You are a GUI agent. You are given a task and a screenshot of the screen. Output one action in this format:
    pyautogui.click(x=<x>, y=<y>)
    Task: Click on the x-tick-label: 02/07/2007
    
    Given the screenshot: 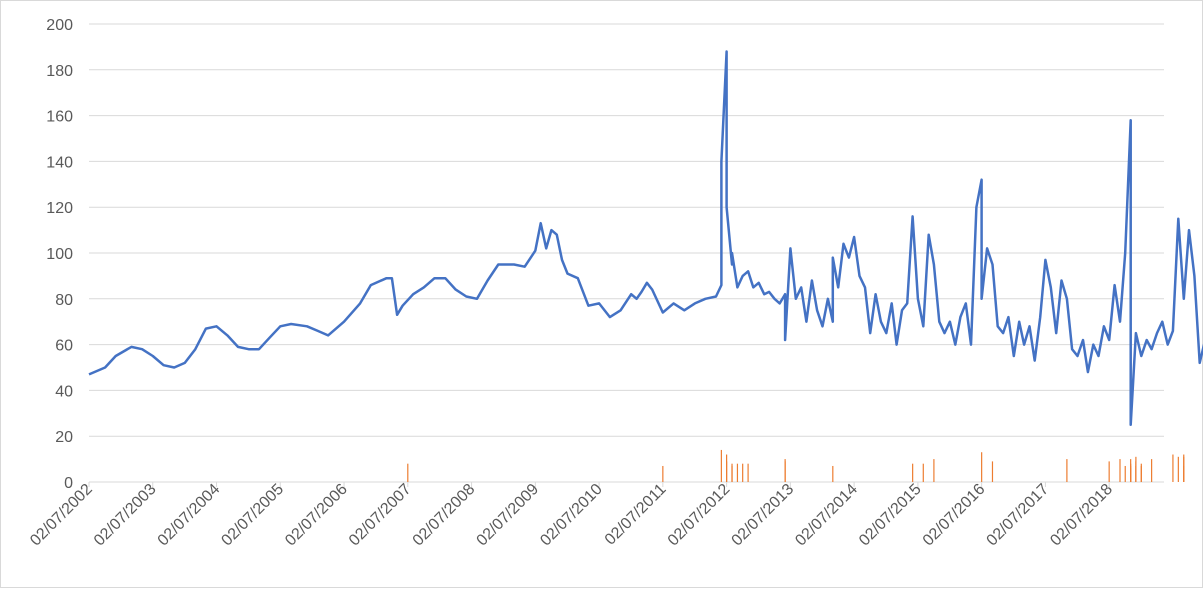 What is the action you would take?
    pyautogui.click(x=380, y=515)
    